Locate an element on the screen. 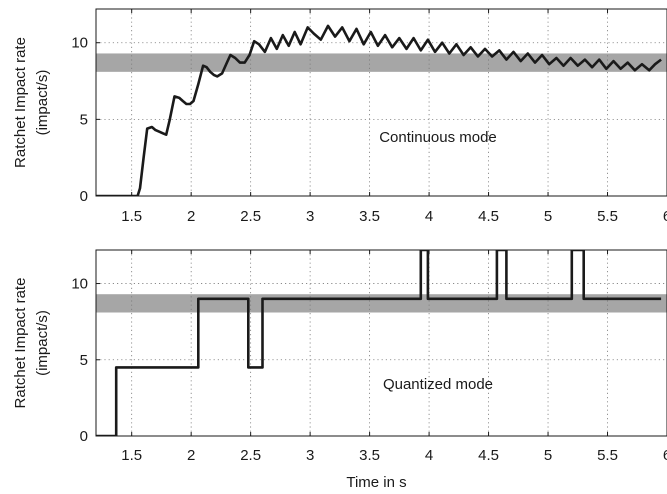  target-band is located at coordinates (381, 303).